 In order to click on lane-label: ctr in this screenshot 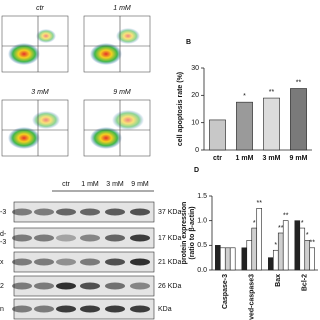, I will do `click(66, 184)`.